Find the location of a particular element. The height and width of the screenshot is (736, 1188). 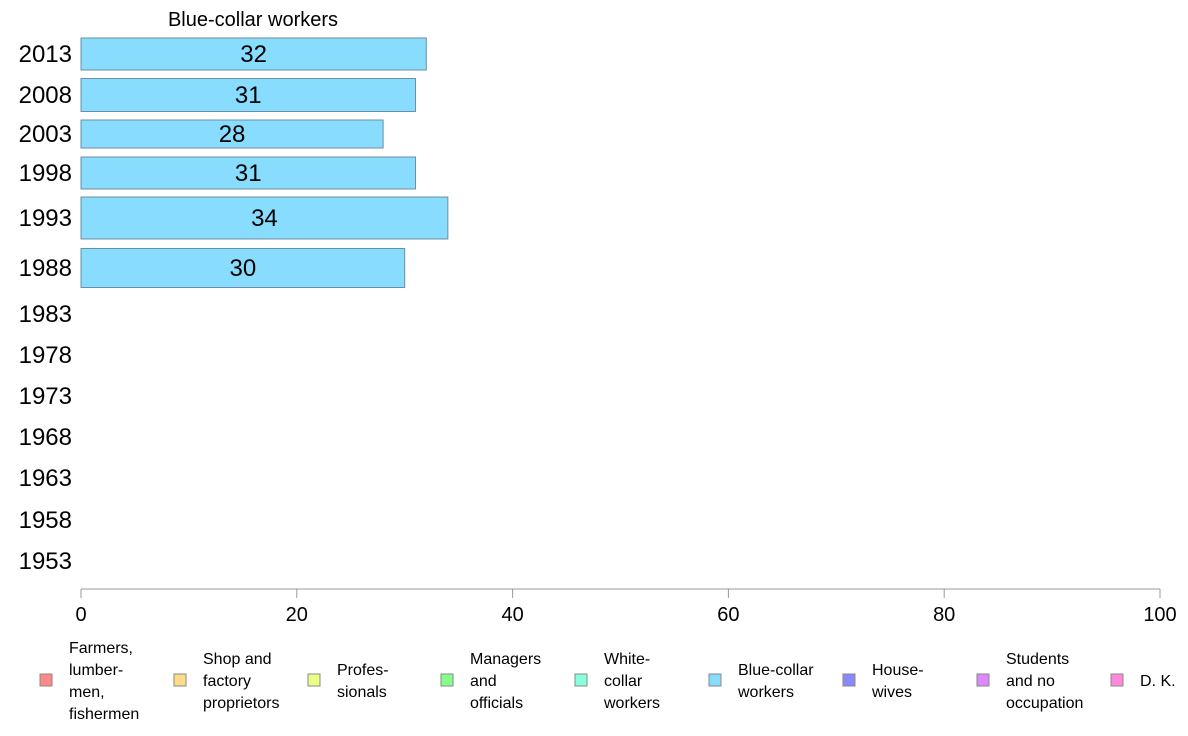

bar-1998 is located at coordinates (248, 173).